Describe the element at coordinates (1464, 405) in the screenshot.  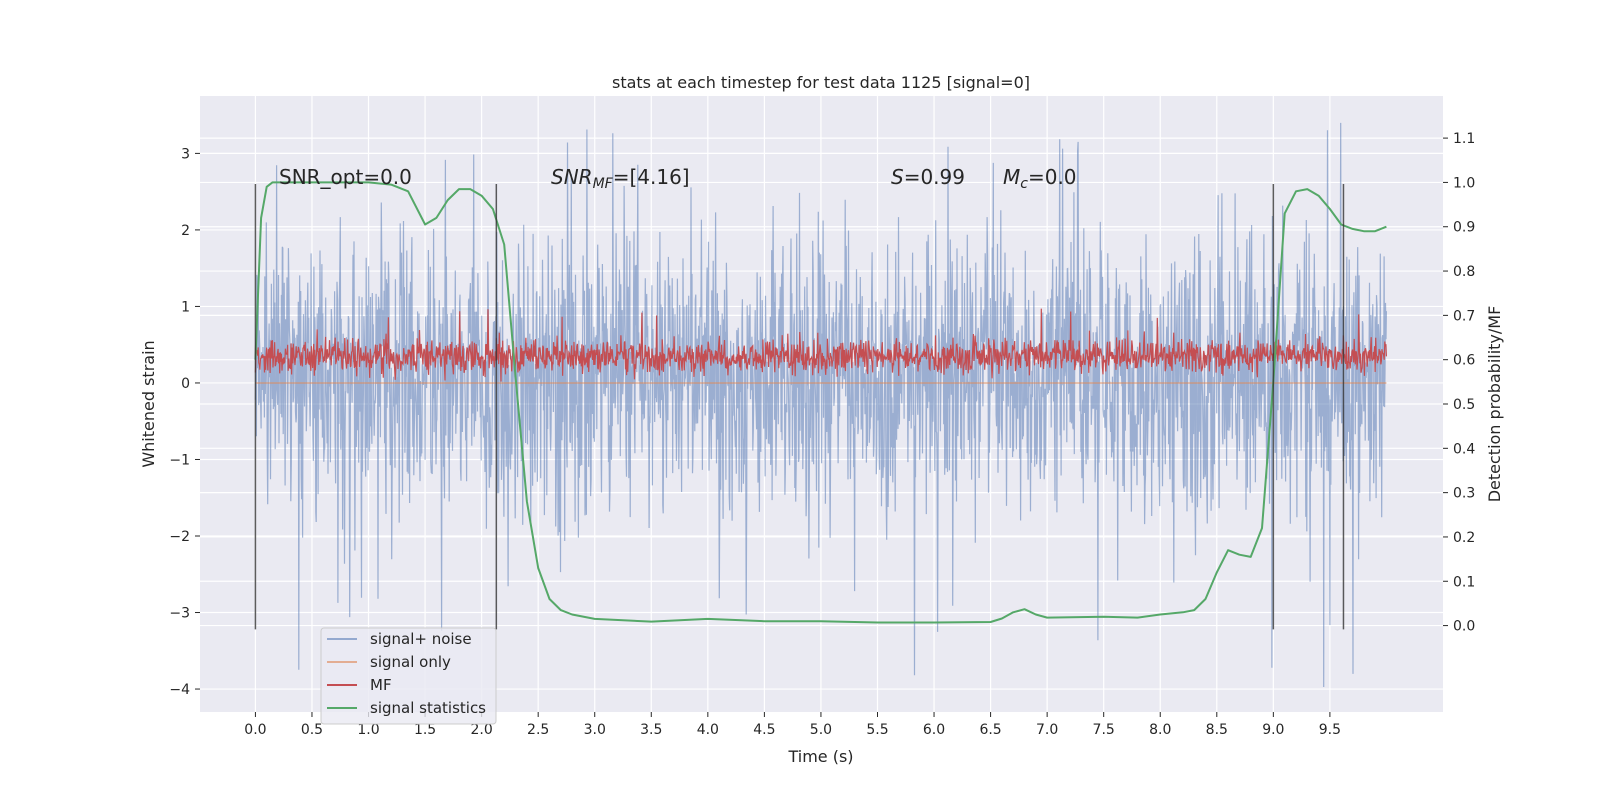
I see `y2-tick-label: 0.5` at that location.